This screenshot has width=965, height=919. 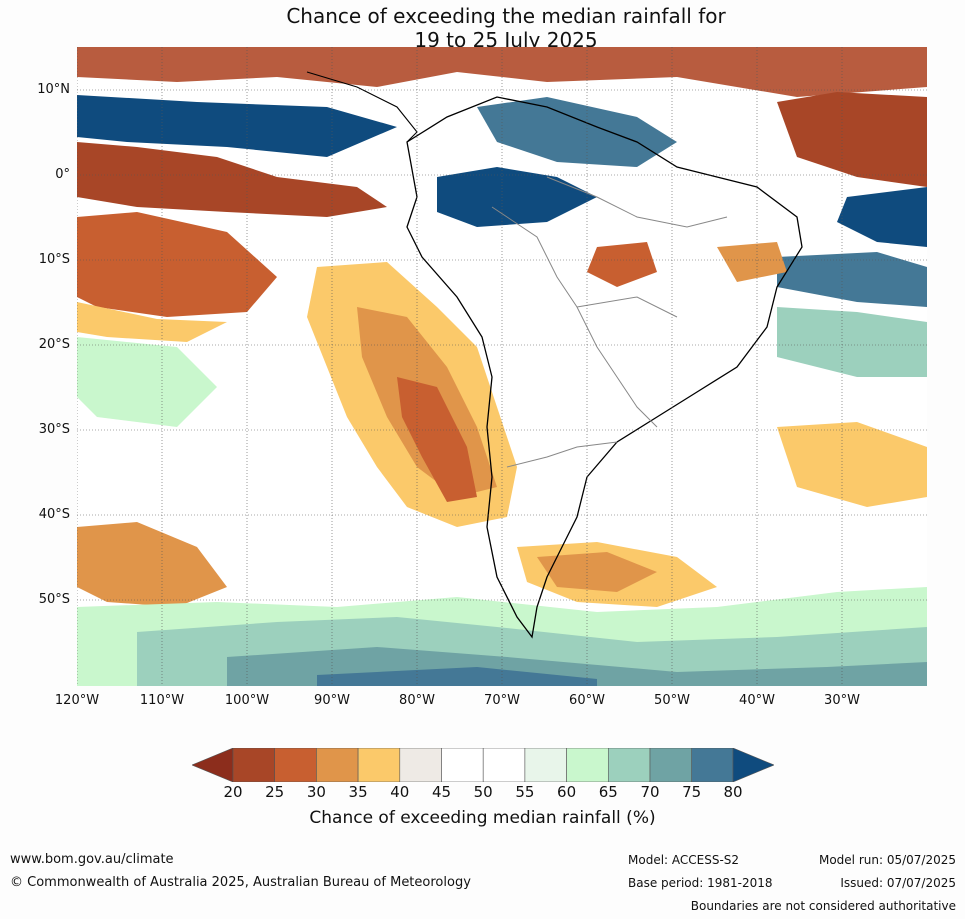 What do you see at coordinates (567, 792) in the screenshot?
I see `colorbar-tick-60: 60` at bounding box center [567, 792].